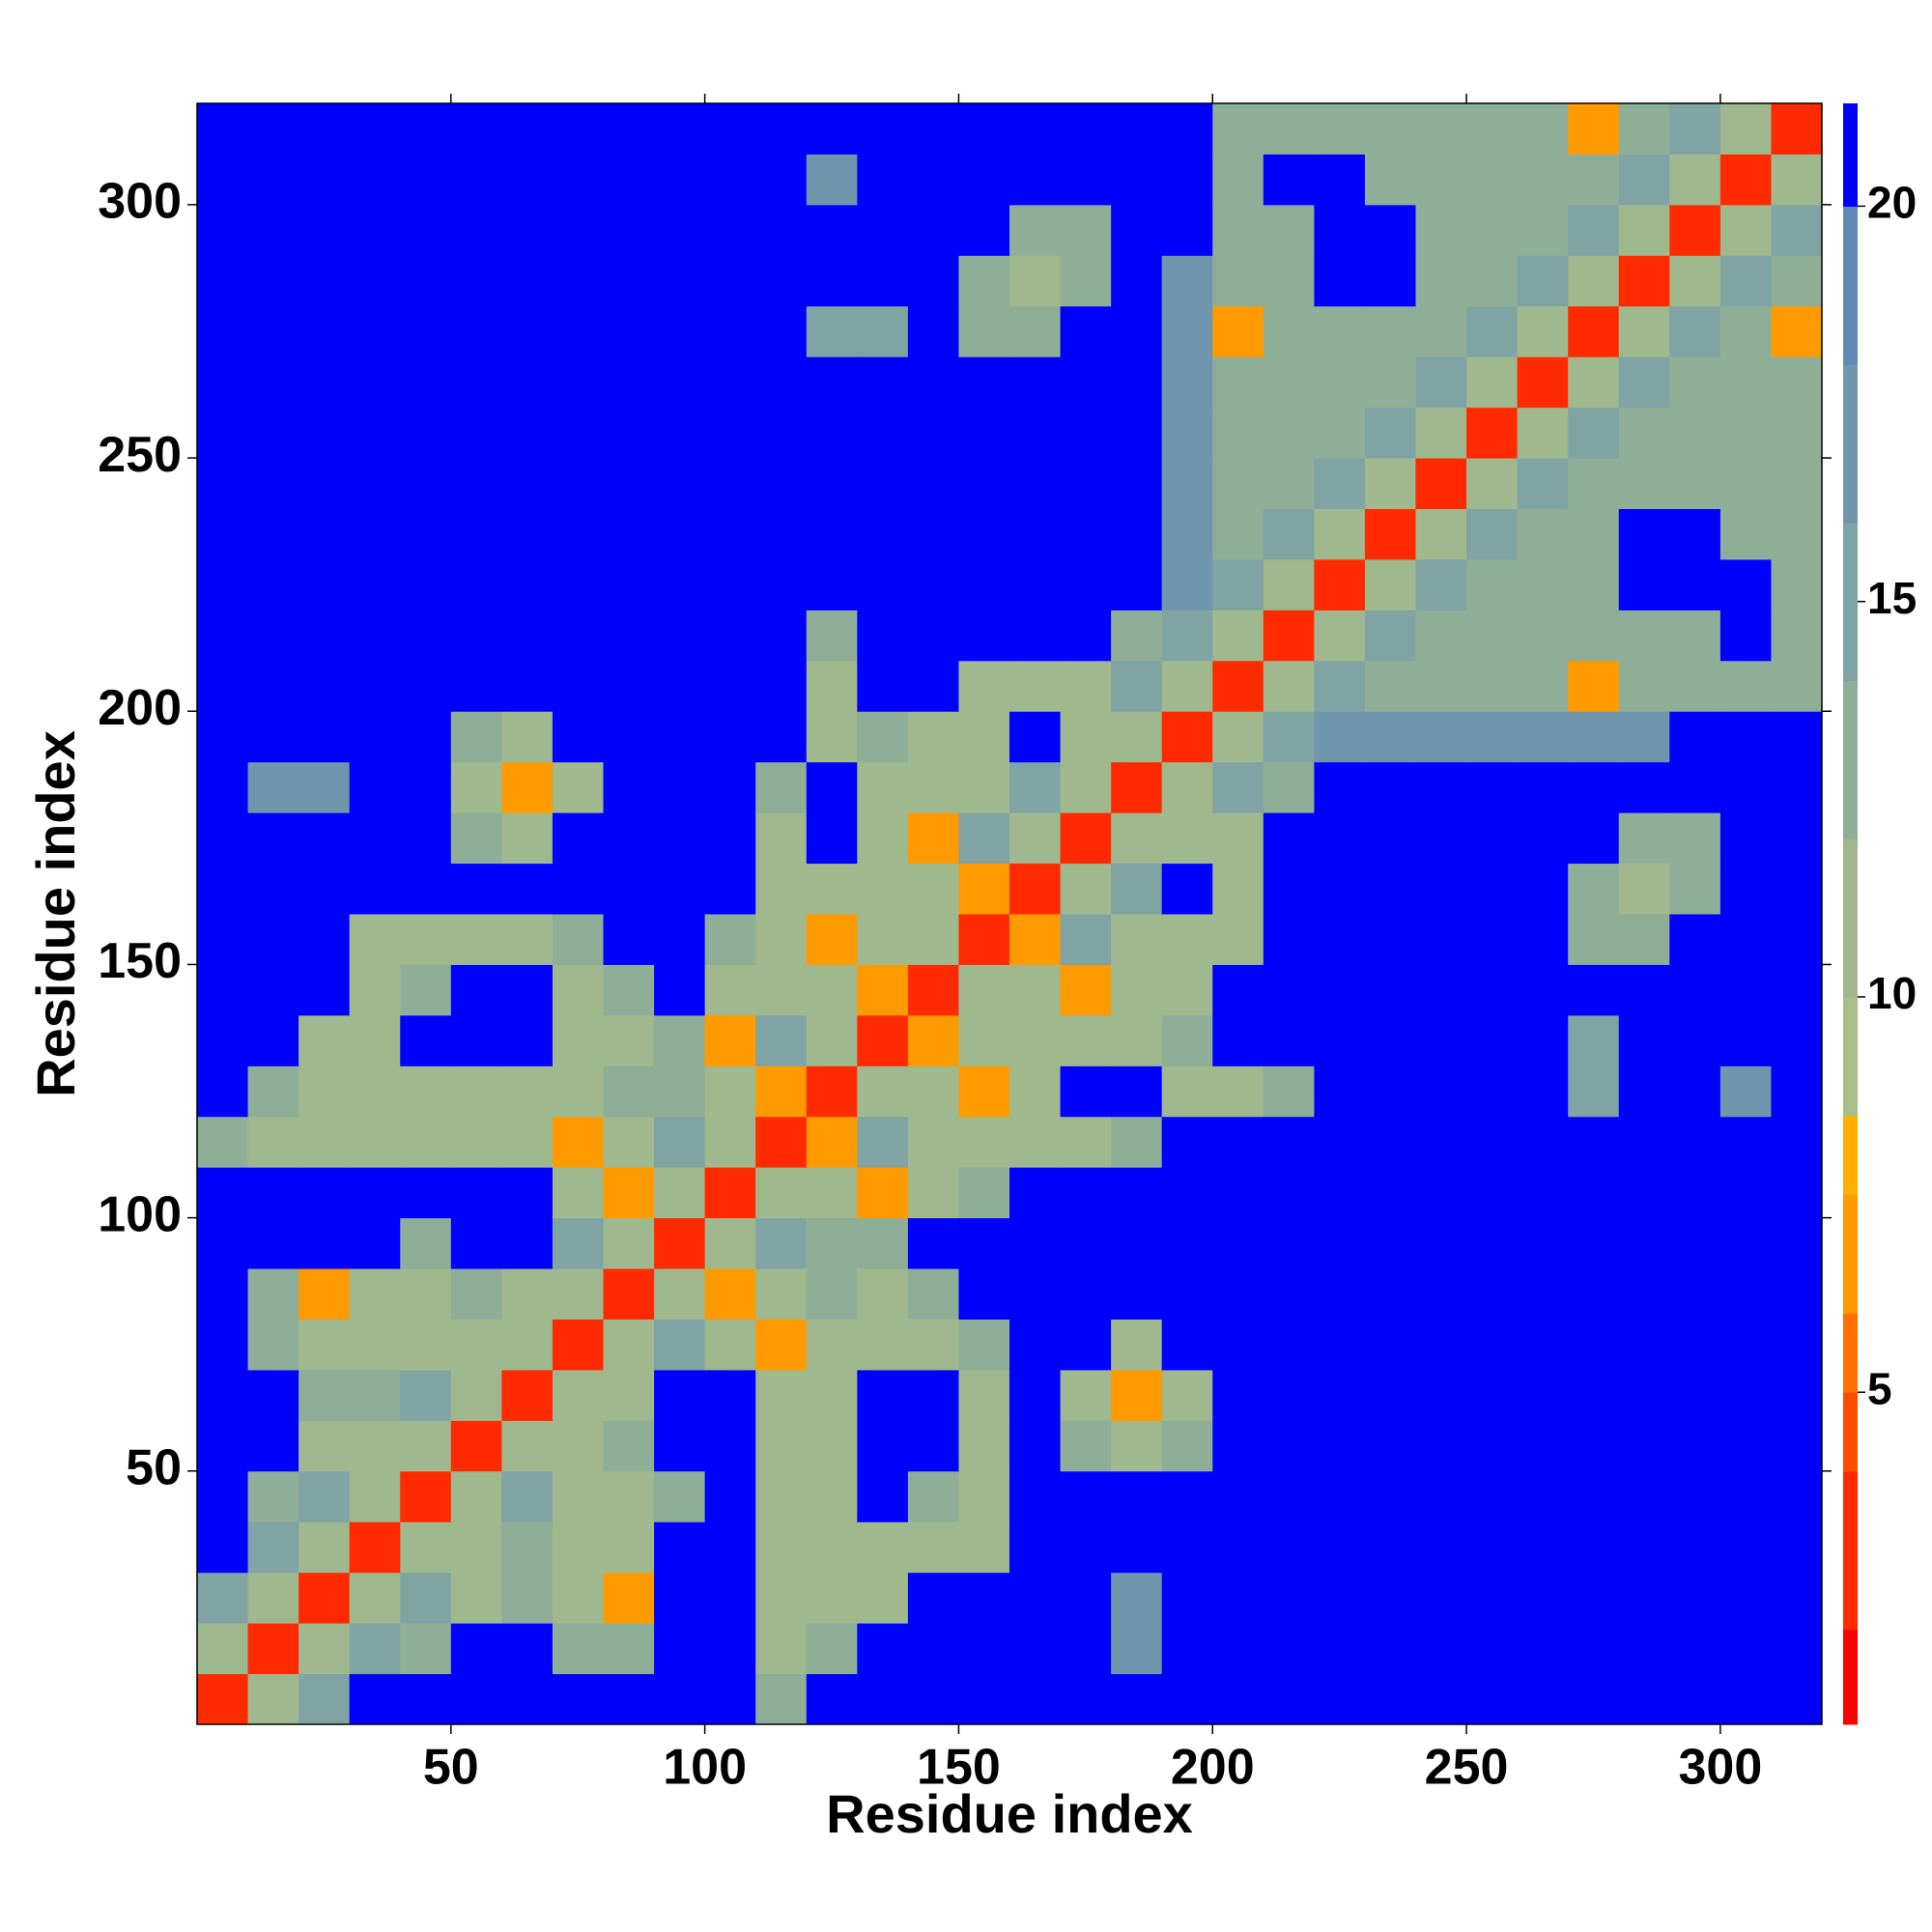 The image size is (1932, 1932). What do you see at coordinates (1879, 1388) in the screenshot?
I see `colorbar-tick-label: 5` at bounding box center [1879, 1388].